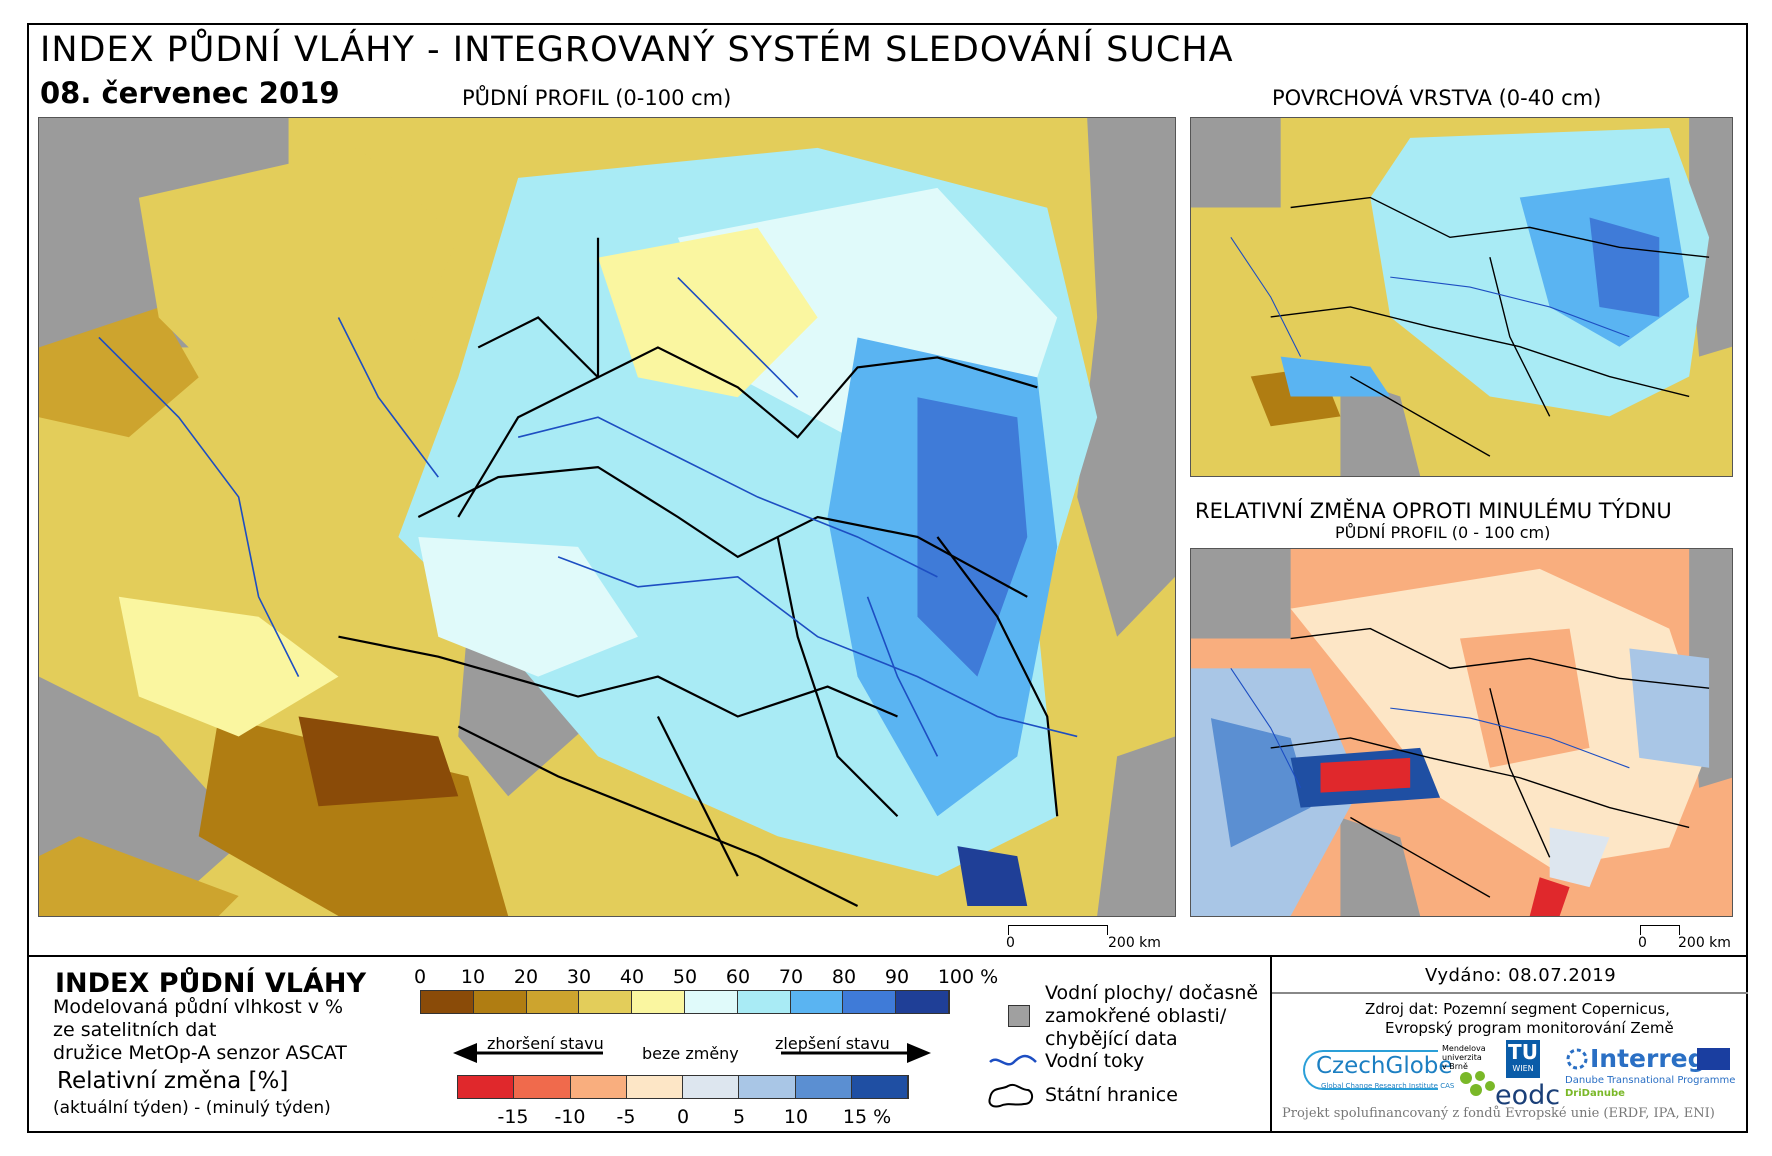 The image size is (1772, 1156). What do you see at coordinates (1713, 1059) in the screenshot?
I see `eu-flag-icon` at bounding box center [1713, 1059].